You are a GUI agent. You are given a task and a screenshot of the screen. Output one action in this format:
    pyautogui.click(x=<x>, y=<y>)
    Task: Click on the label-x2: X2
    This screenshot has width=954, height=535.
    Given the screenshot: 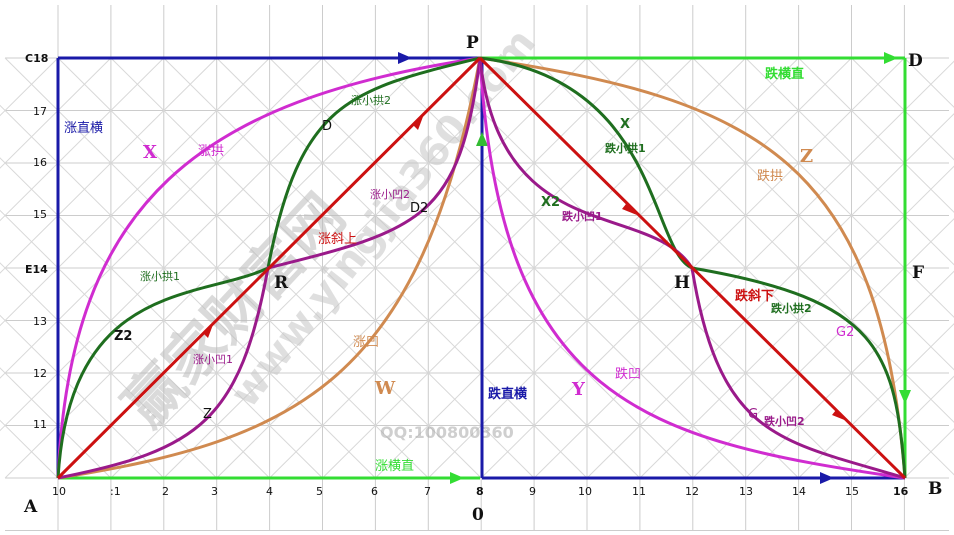 What is the action you would take?
    pyautogui.click(x=550, y=202)
    